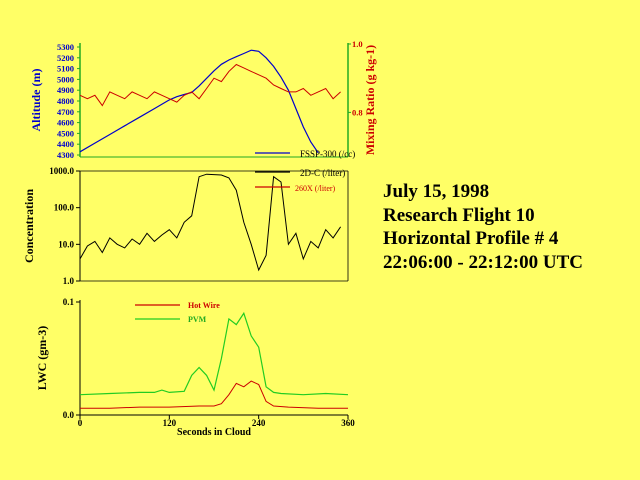 The height and width of the screenshot is (480, 640). Describe the element at coordinates (36, 100) in the screenshot. I see `panel1-left-axis-label: Altitude (m)` at that location.